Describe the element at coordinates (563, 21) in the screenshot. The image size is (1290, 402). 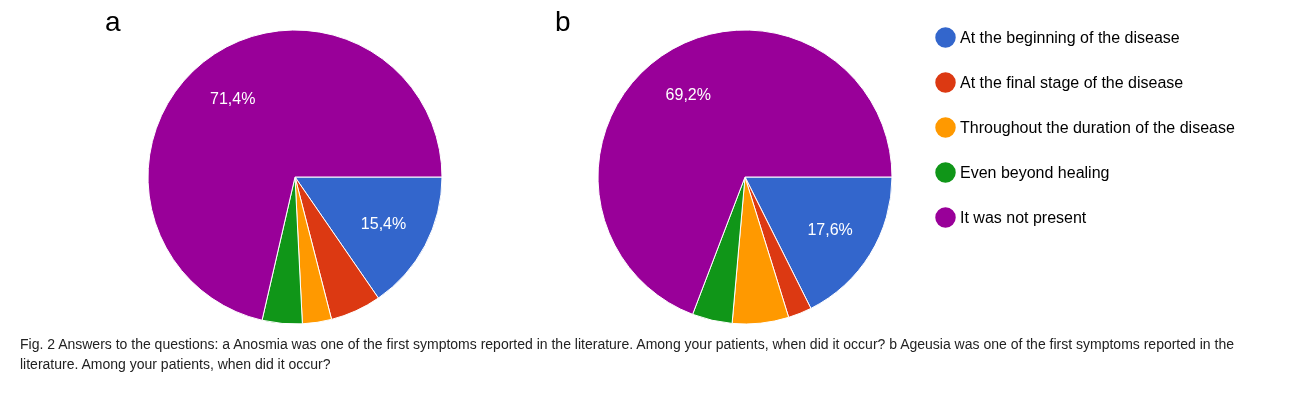
I see `chart-title: b` at that location.